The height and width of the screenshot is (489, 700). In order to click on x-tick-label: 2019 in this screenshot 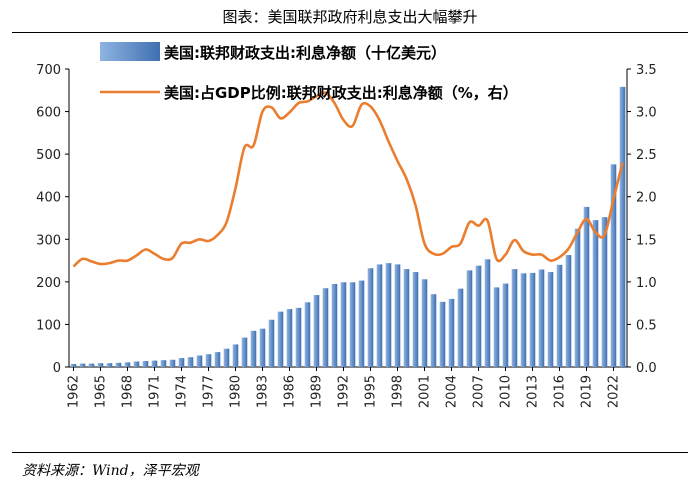, I will do `click(587, 391)`.